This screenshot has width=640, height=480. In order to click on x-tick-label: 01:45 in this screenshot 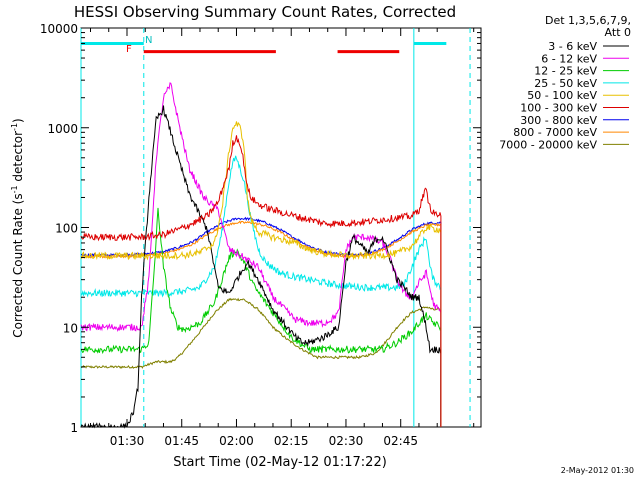, I will do `click(181, 441)`.